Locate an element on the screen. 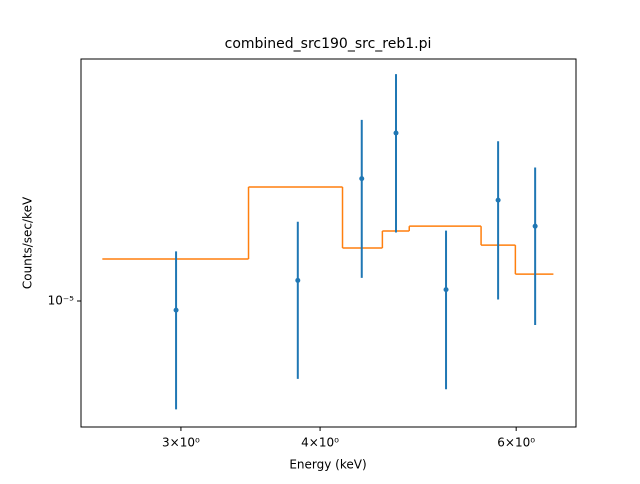 This screenshot has width=640, height=484. x-tick-label: 3×10⁰ is located at coordinates (181, 443).